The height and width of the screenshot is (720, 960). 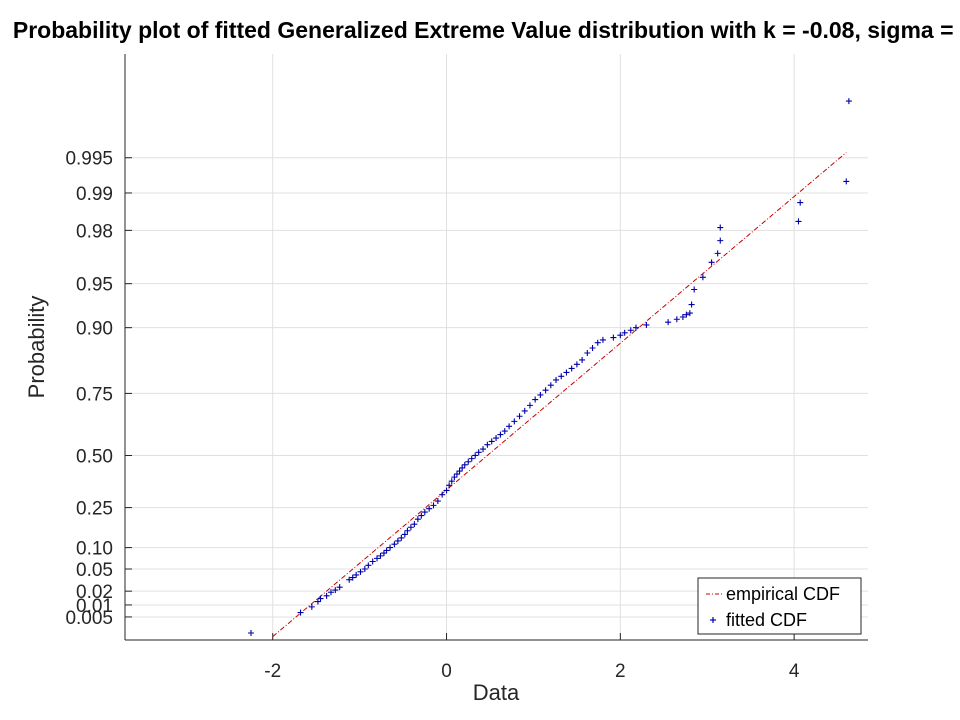 I want to click on legend-entry-fitted: fitted CDF, so click(x=766, y=620).